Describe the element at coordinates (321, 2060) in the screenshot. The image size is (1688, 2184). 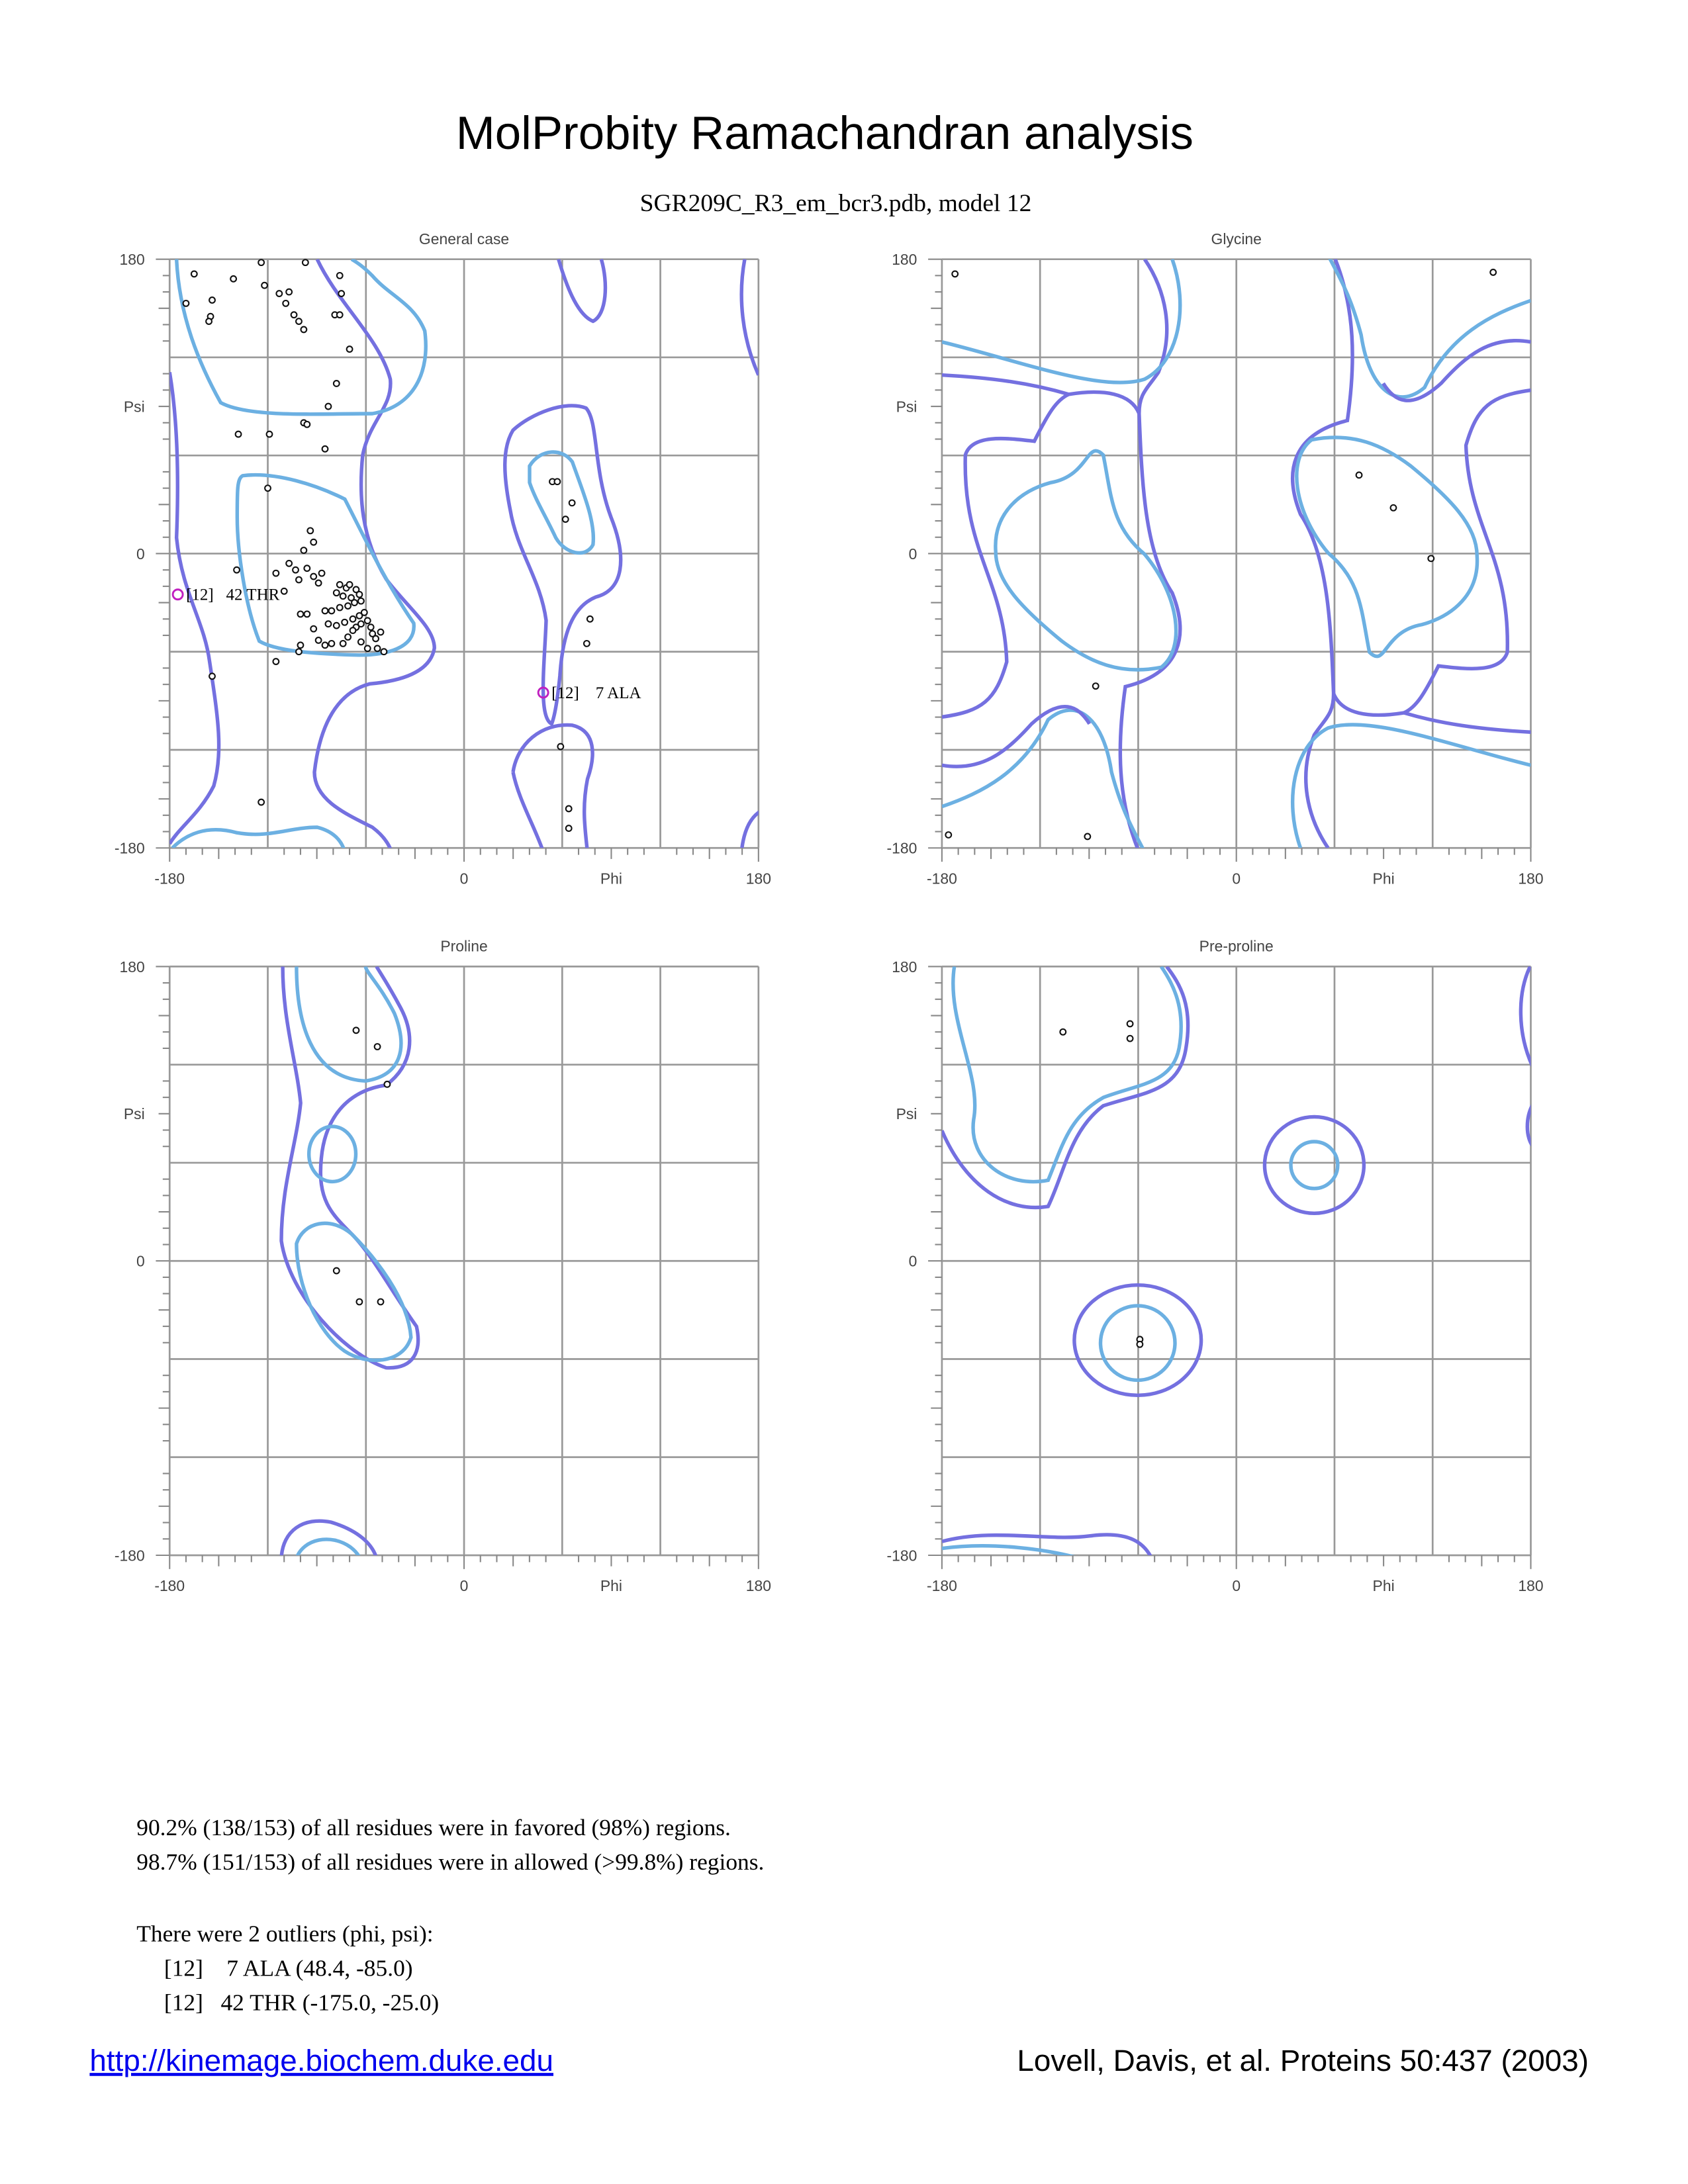
I see `link: http://kinemage.biochem.duke.edu` at that location.